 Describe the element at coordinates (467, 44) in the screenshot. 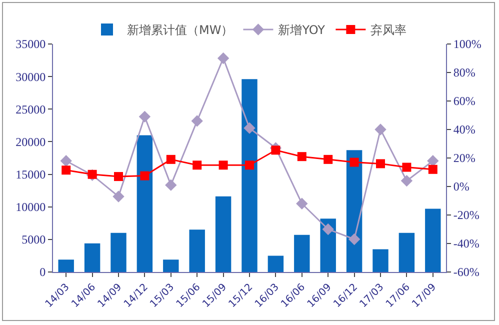

I see `y2-tick-label: 100%` at that location.